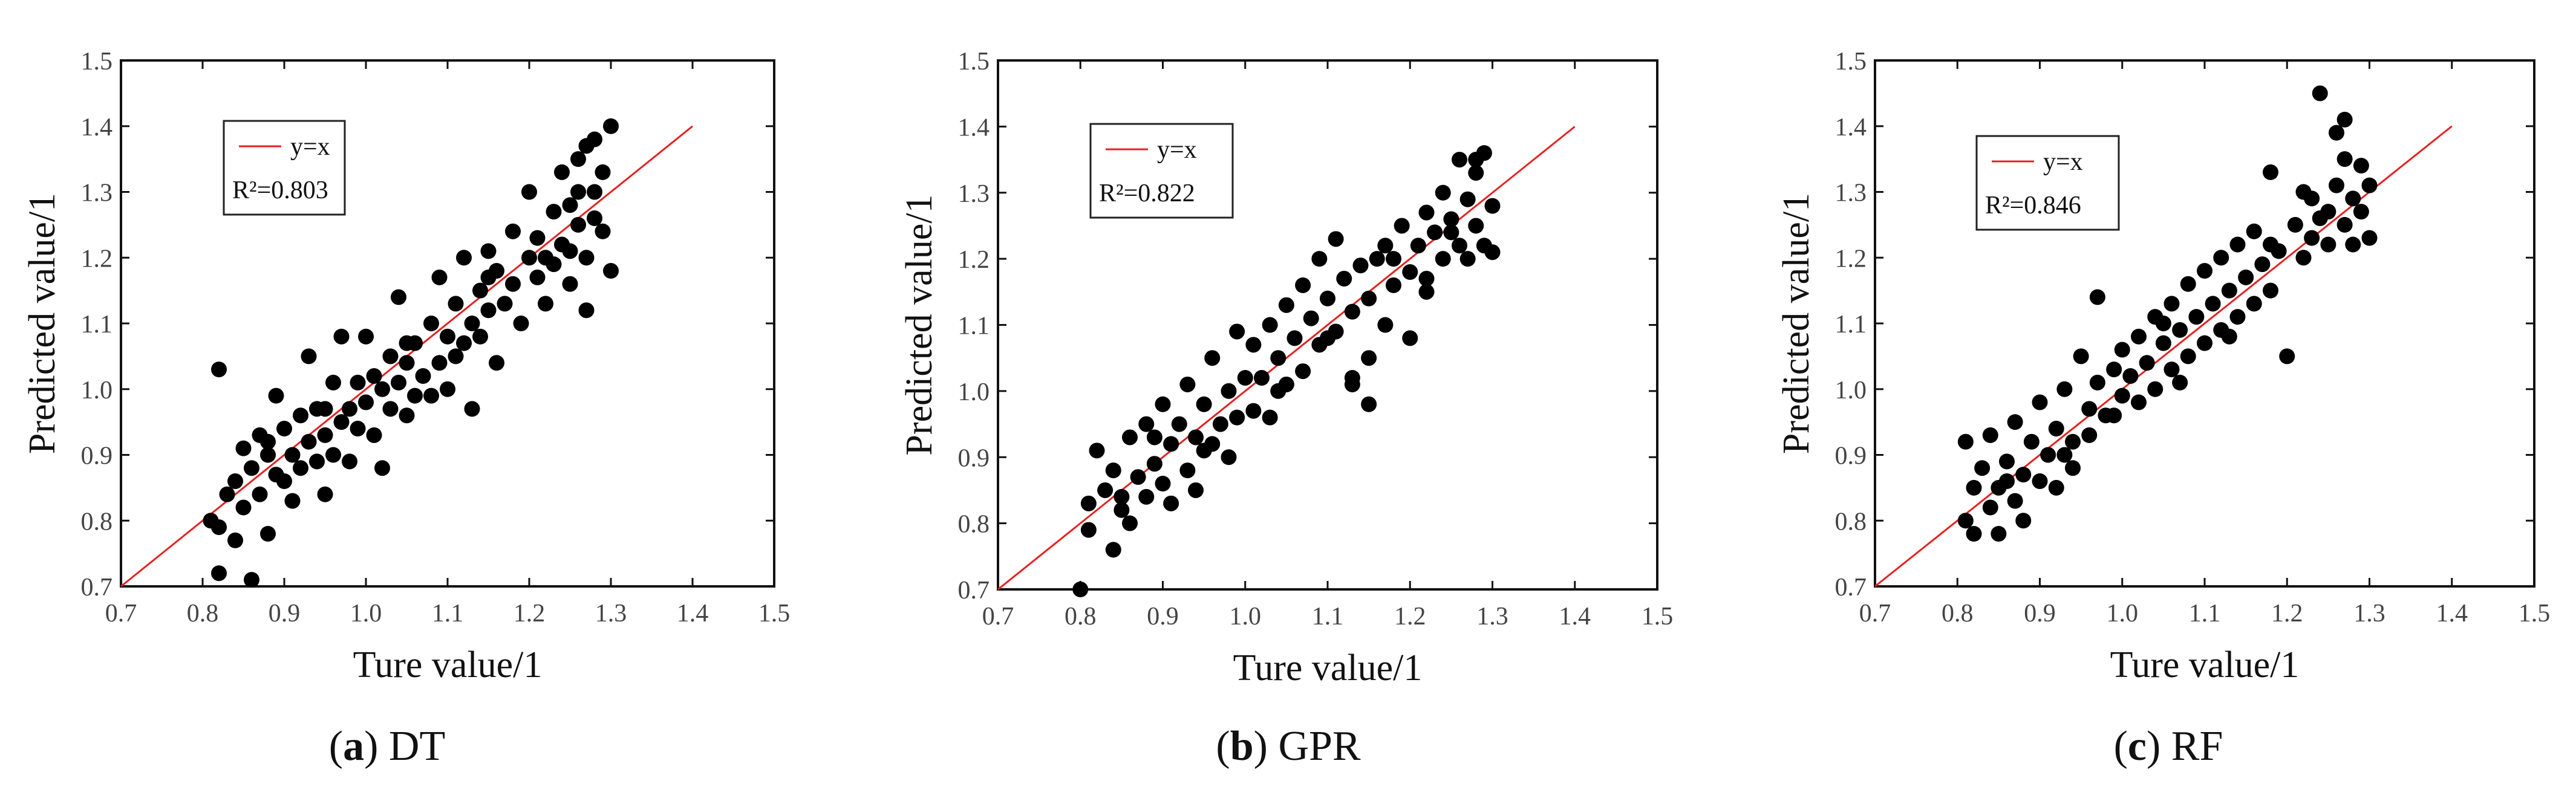 This screenshot has width=2576, height=804. Describe the element at coordinates (974, 327) in the screenshot. I see `y-tick-label: 1.1` at that location.